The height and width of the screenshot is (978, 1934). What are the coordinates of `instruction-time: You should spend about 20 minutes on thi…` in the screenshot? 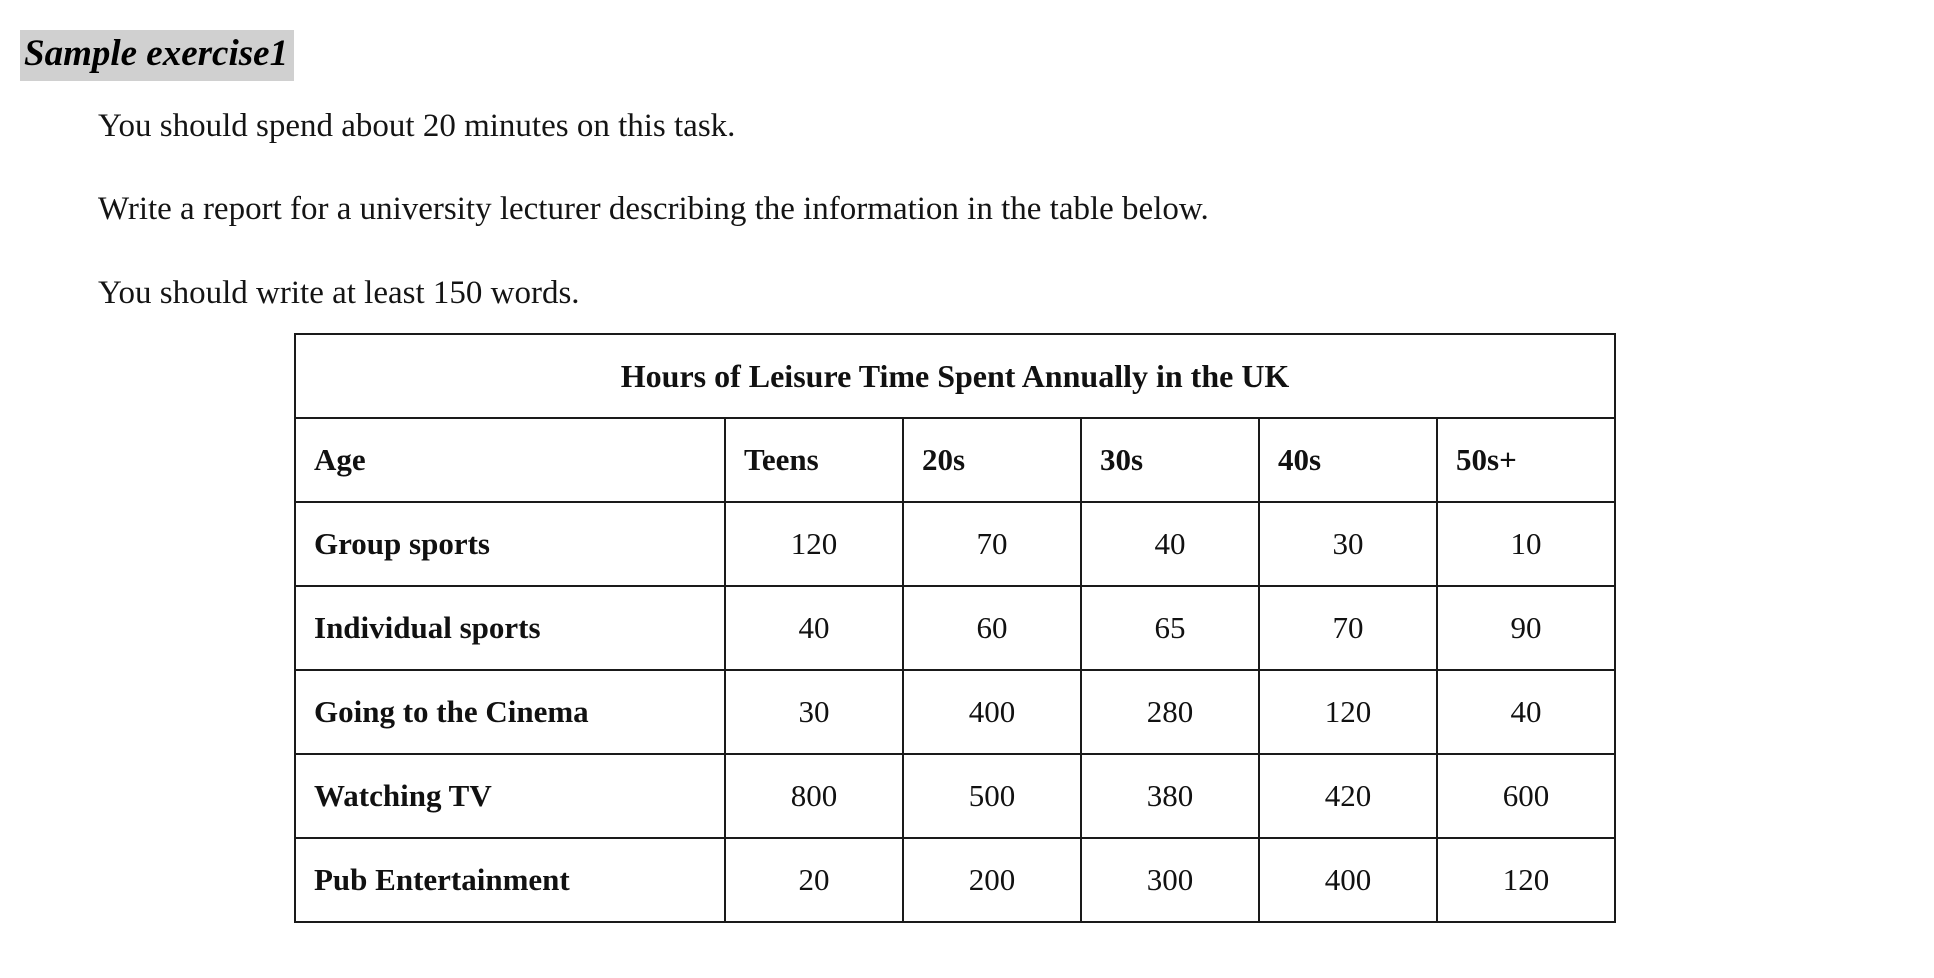 It's located at (417, 126).